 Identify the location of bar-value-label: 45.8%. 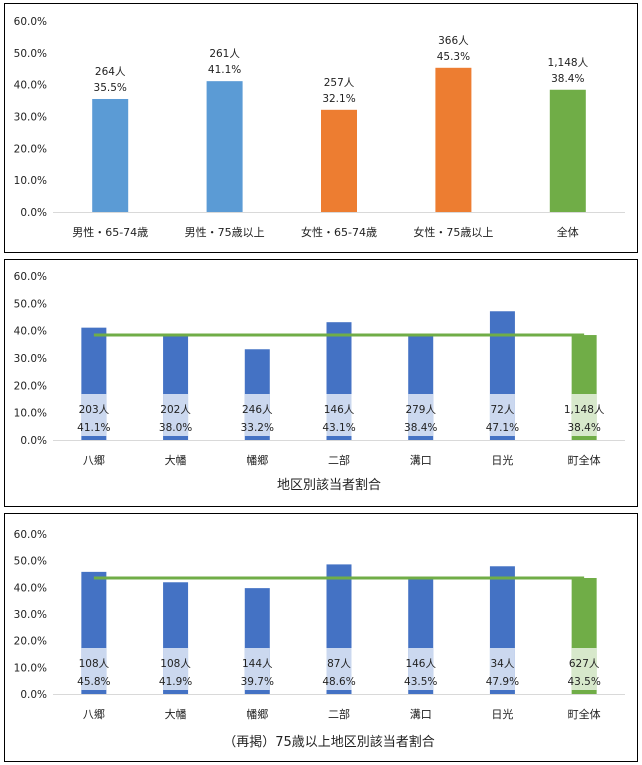
(93, 682).